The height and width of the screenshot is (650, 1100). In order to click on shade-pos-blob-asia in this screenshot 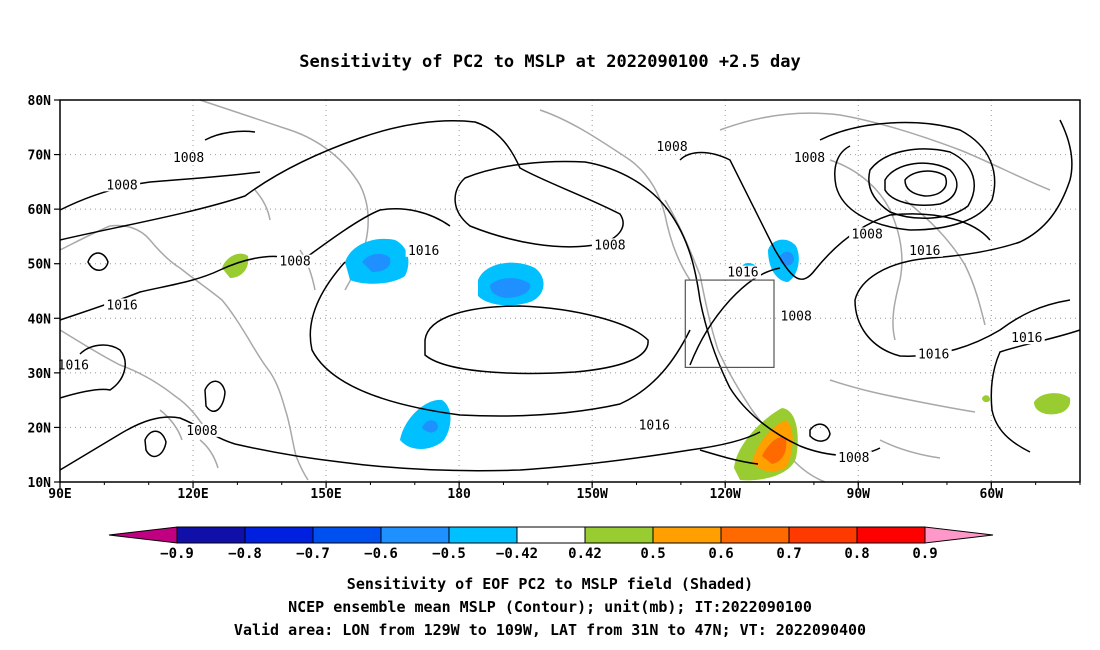, I will do `click(235, 265)`.